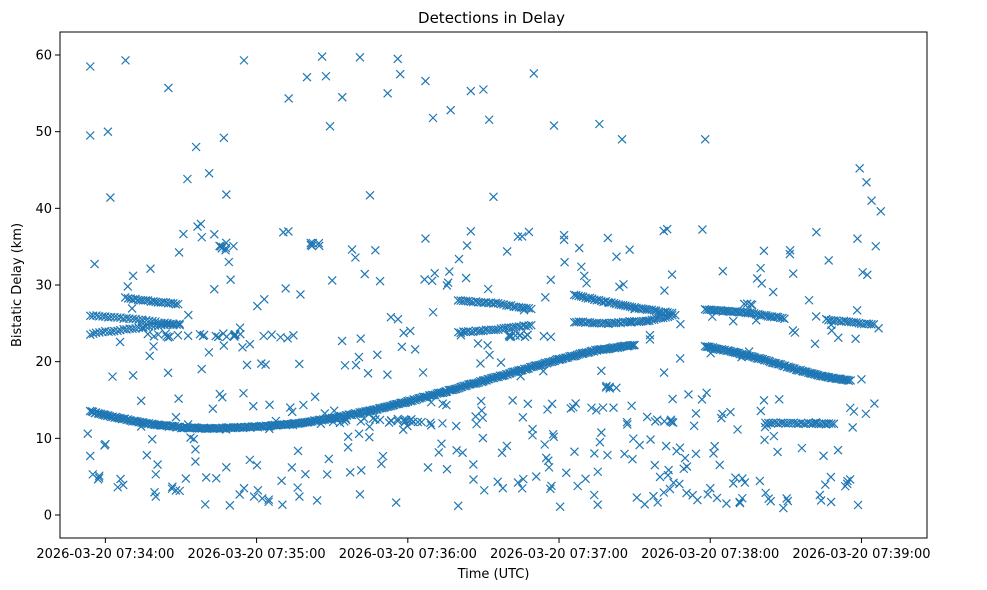 The width and height of the screenshot is (987, 590). What do you see at coordinates (43, 132) in the screenshot?
I see `y-tick-label: 50` at bounding box center [43, 132].